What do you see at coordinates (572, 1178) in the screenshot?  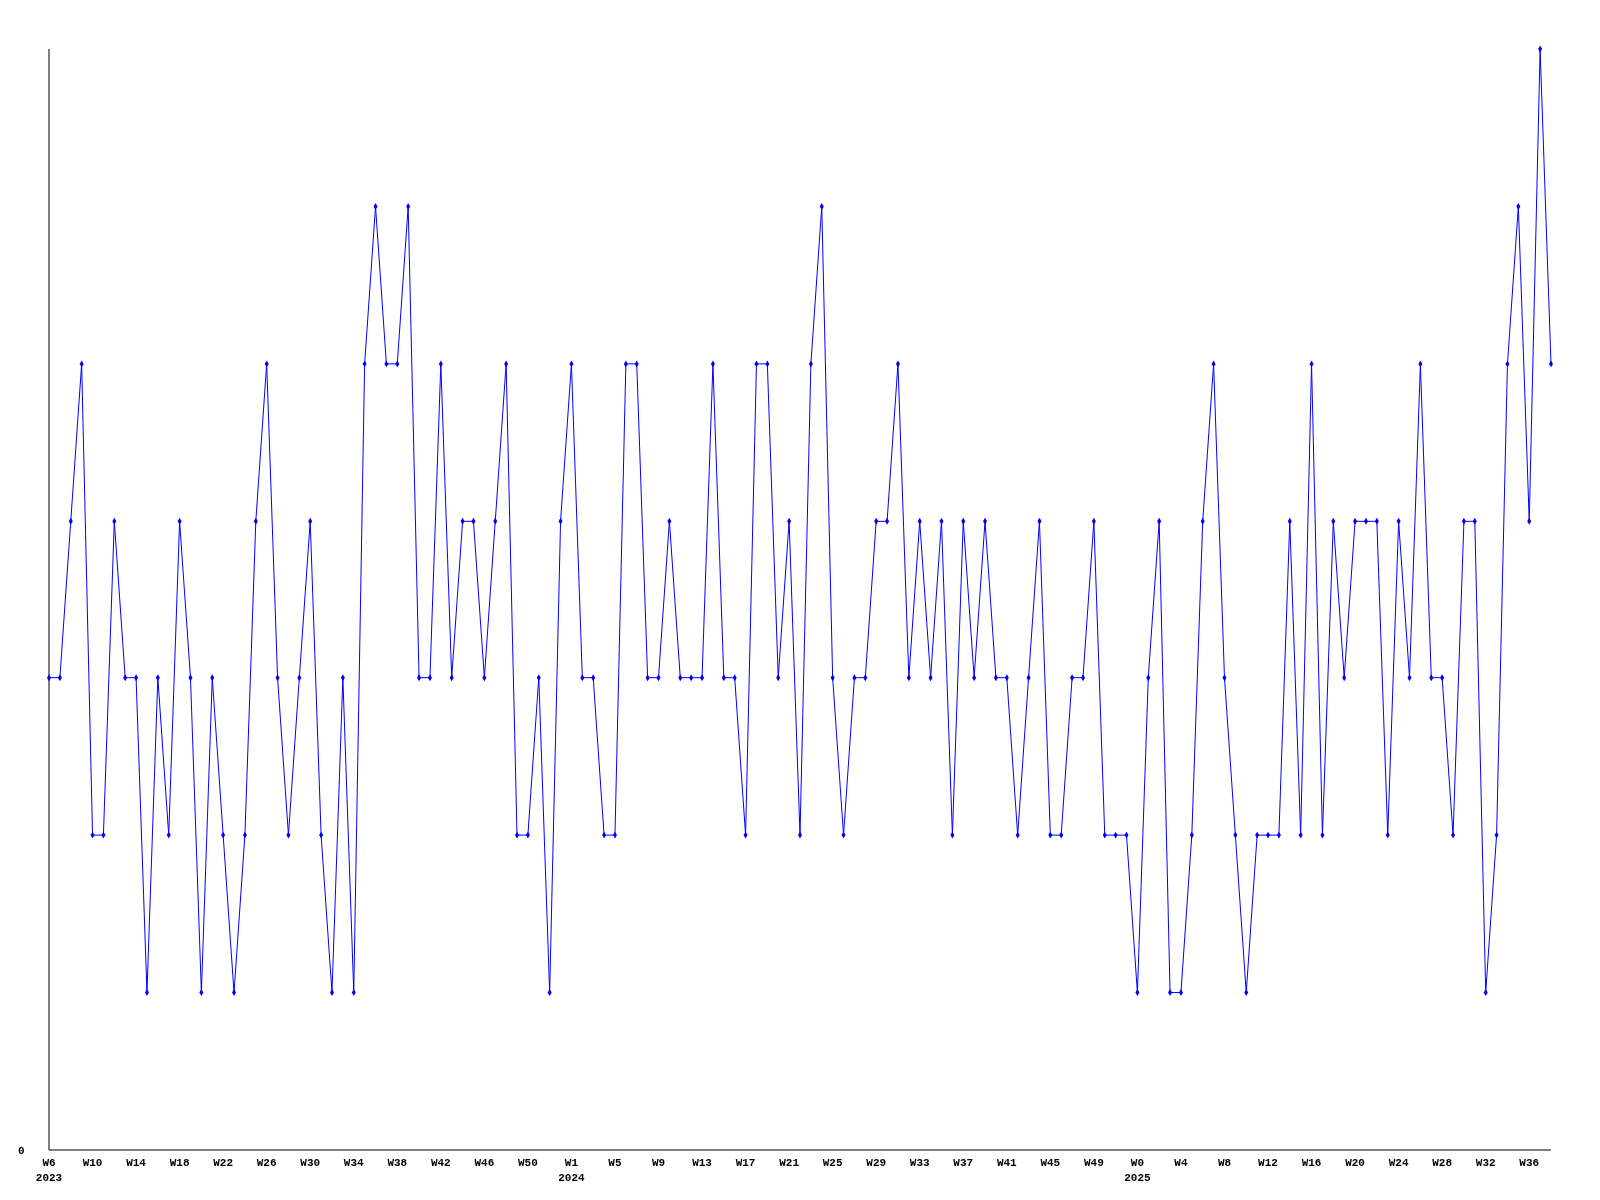 I see `text: 2024` at bounding box center [572, 1178].